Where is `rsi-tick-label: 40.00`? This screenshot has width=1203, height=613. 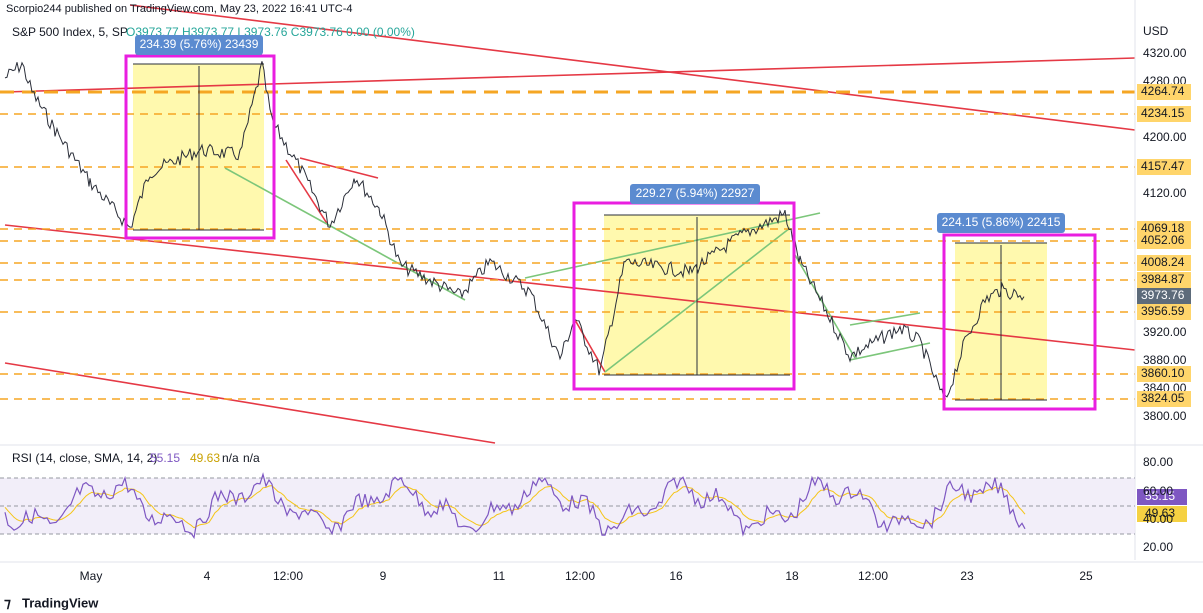 rsi-tick-label: 40.00 is located at coordinates (1158, 519).